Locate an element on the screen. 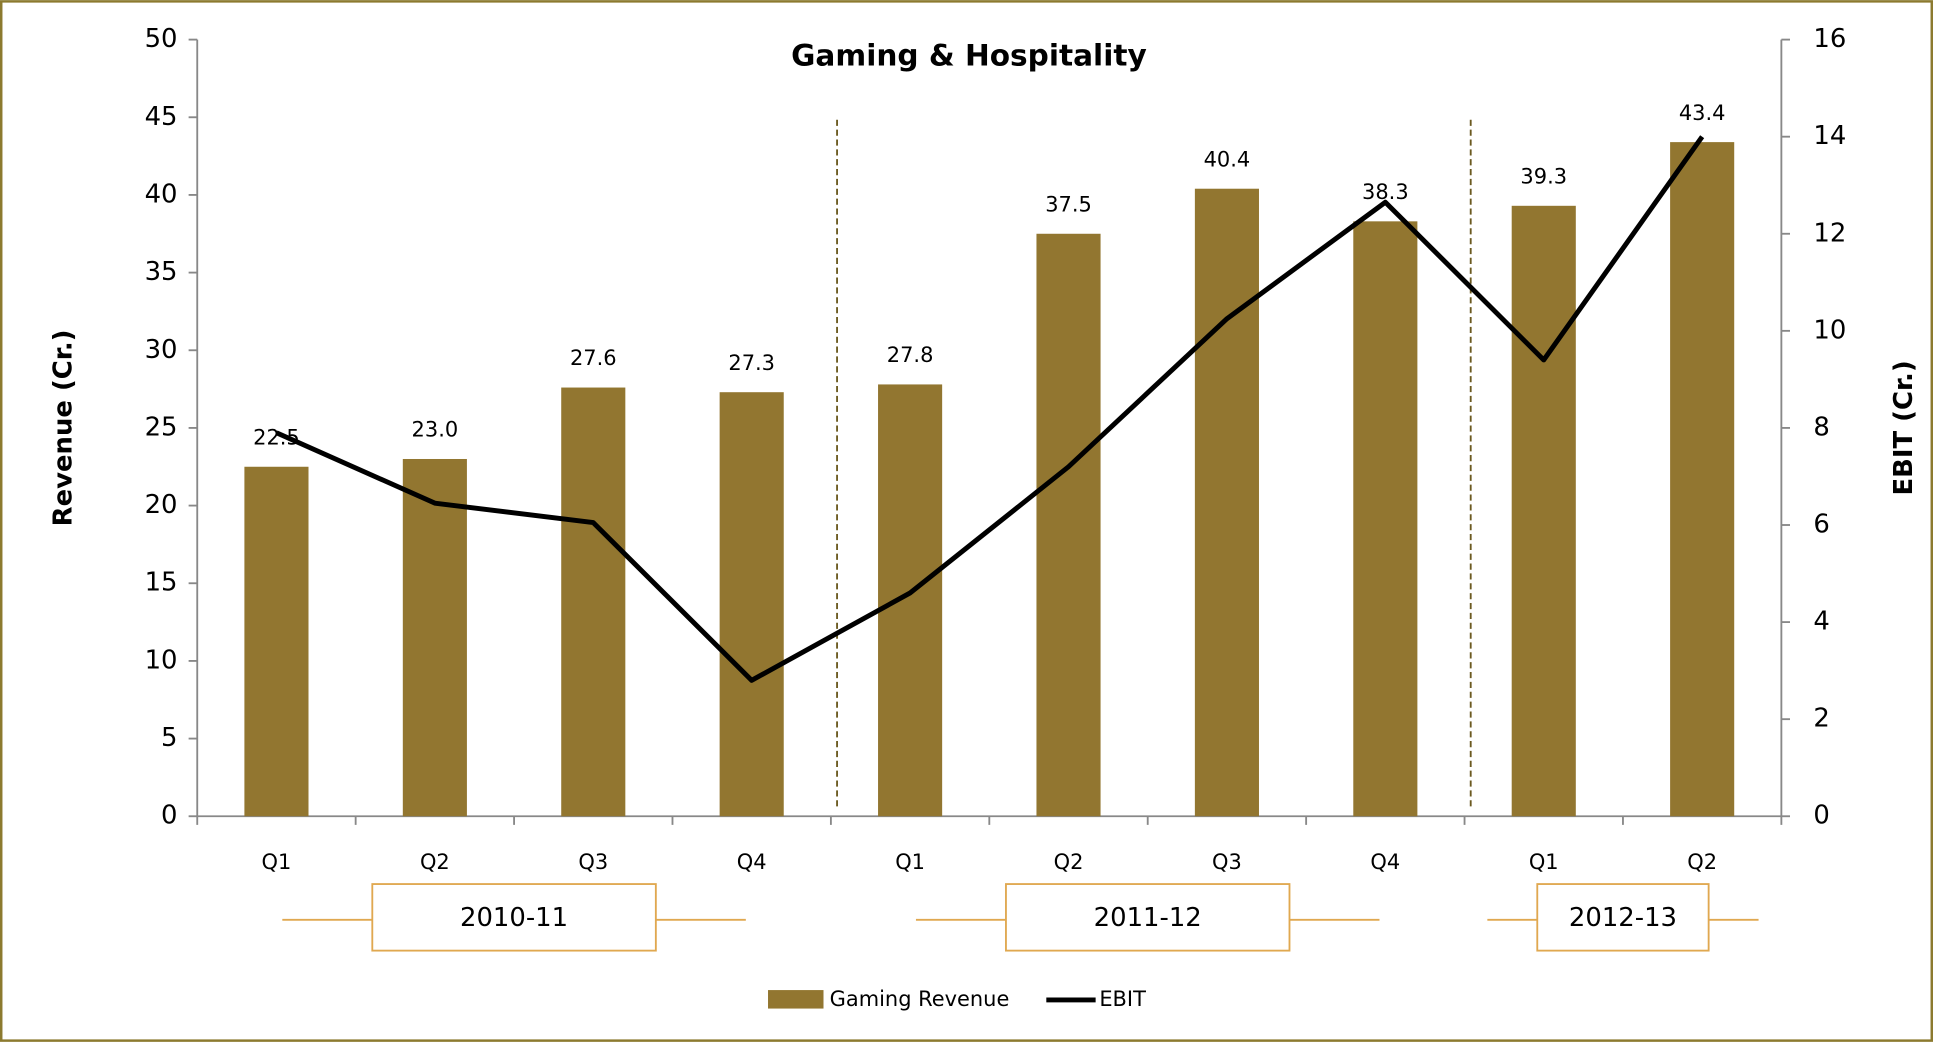 The width and height of the screenshot is (1933, 1046). group-label: 2011-12 is located at coordinates (1148, 918).